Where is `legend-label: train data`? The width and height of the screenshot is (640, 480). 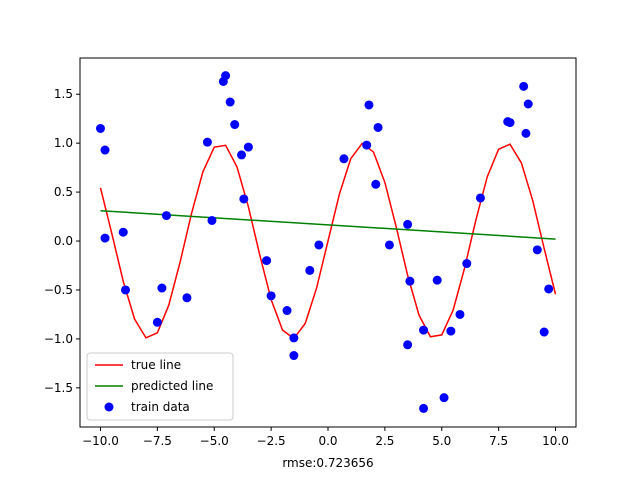
legend-label: train data is located at coordinates (160, 407).